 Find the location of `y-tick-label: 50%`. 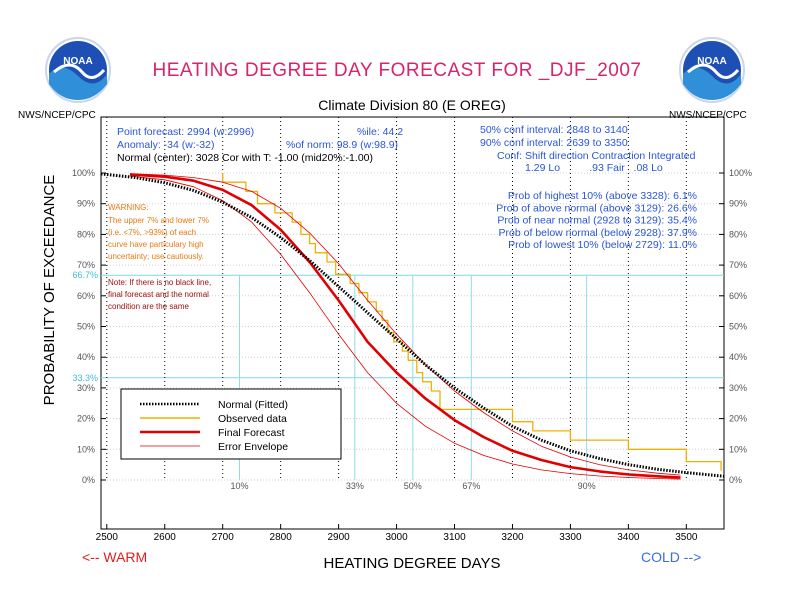

y-tick-label: 50% is located at coordinates (86, 327).